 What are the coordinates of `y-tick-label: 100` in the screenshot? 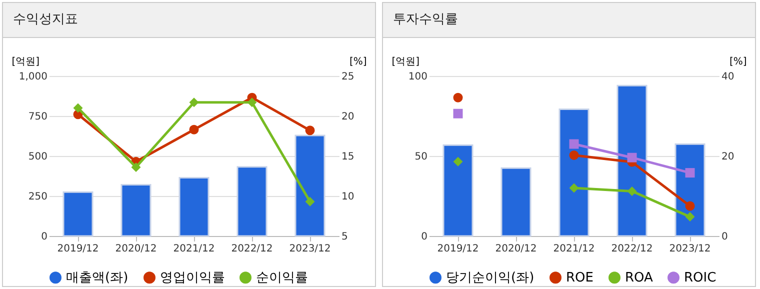 It's located at (418, 77).